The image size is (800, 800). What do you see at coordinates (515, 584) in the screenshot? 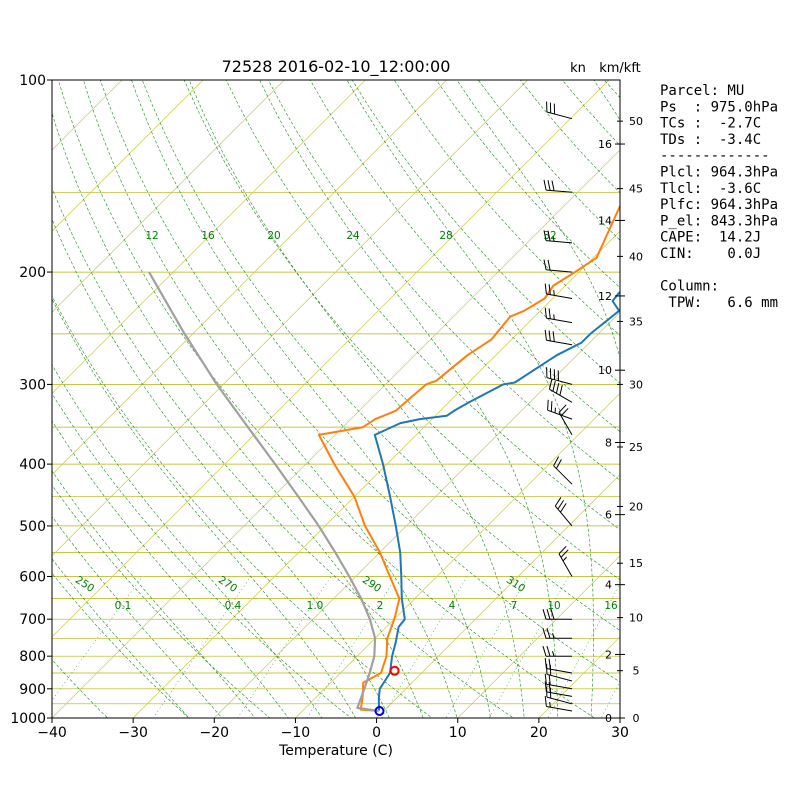
I see `dry-adiabat-label: 310` at bounding box center [515, 584].